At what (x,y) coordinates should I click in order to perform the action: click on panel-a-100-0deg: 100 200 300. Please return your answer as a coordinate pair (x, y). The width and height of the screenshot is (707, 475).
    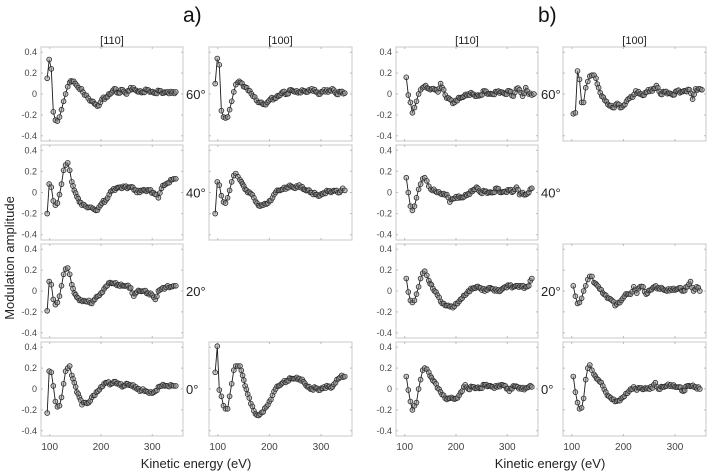
    Looking at the image, I should click on (280, 397).